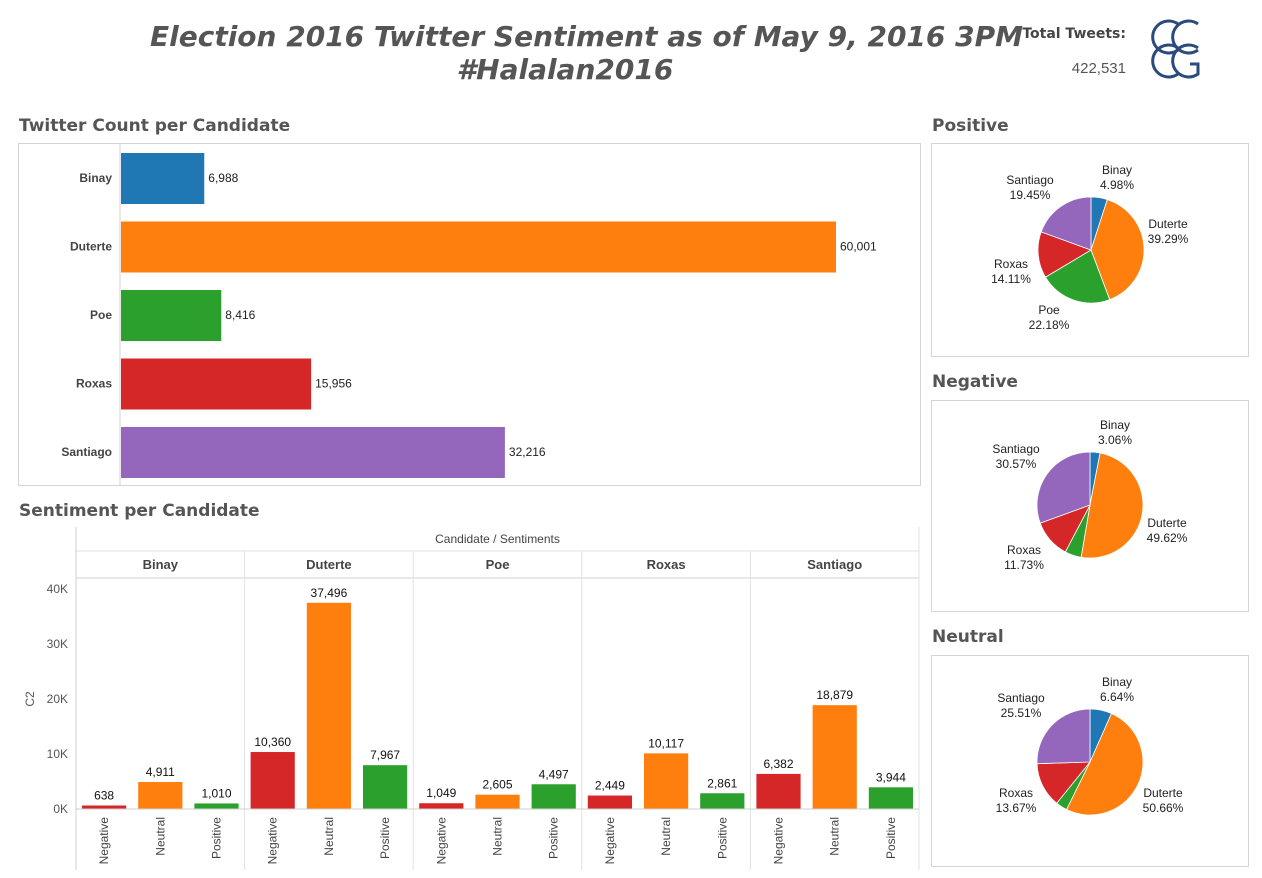  Describe the element at coordinates (834, 757) in the screenshot. I see `sentiment-bar-santiago-neutral` at that location.